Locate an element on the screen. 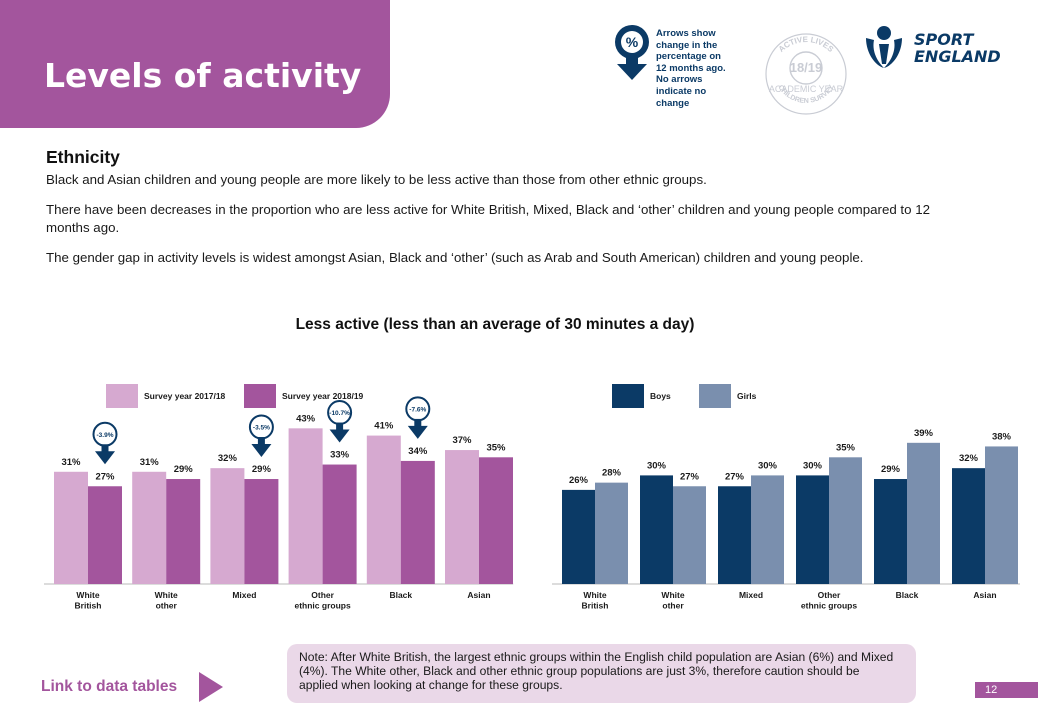 Image resolution: width=1038 pixels, height=720 pixels. bar-value-label: 37% is located at coordinates (462, 440).